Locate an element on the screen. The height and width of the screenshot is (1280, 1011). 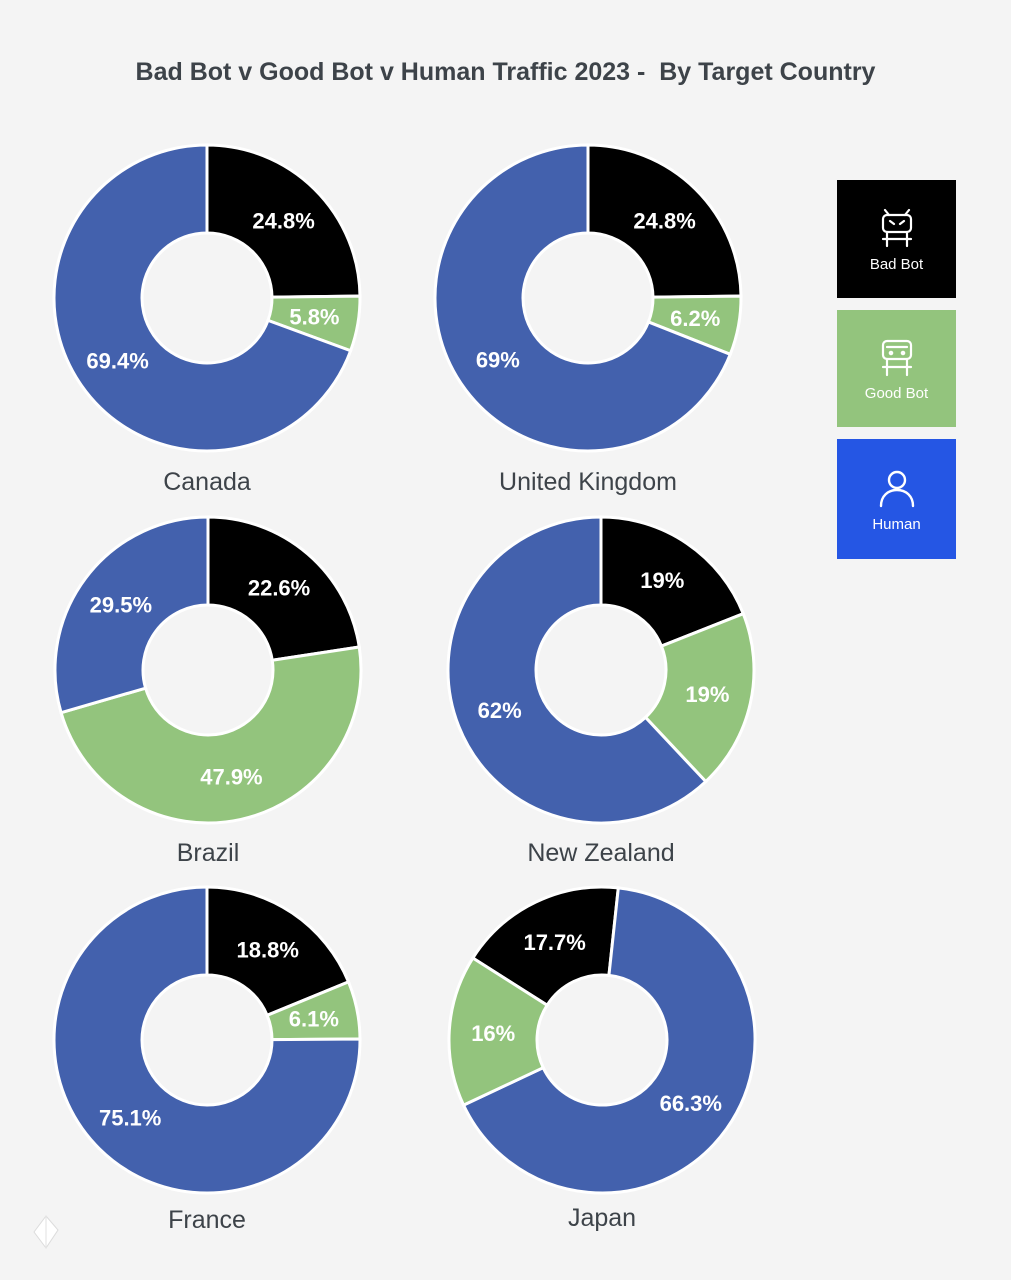
data-label-france-good-bot: 6.1% is located at coordinates (314, 1019).